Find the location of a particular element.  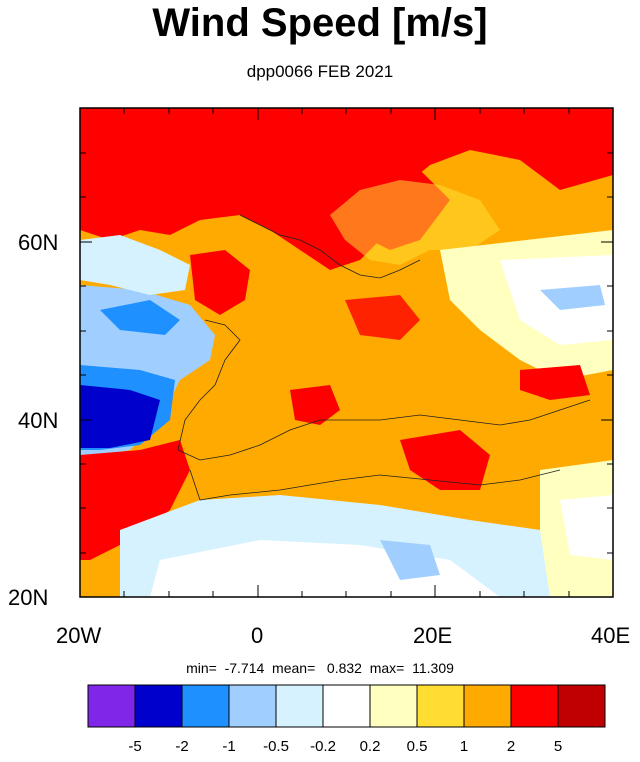

colorbar is located at coordinates (346, 706).